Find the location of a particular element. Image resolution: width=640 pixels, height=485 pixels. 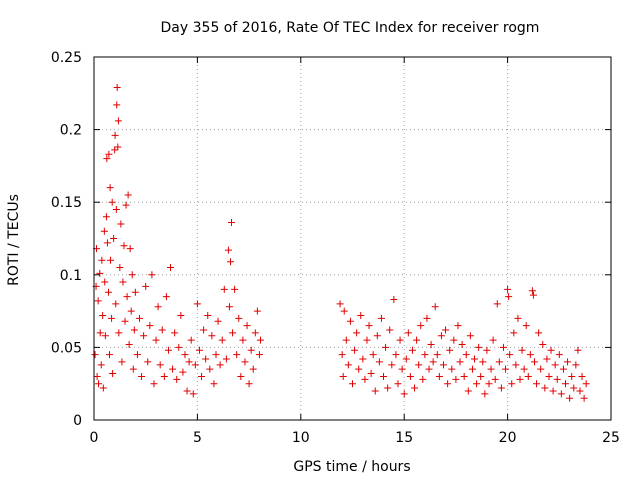

x-tick-label: 15 is located at coordinates (404, 438).